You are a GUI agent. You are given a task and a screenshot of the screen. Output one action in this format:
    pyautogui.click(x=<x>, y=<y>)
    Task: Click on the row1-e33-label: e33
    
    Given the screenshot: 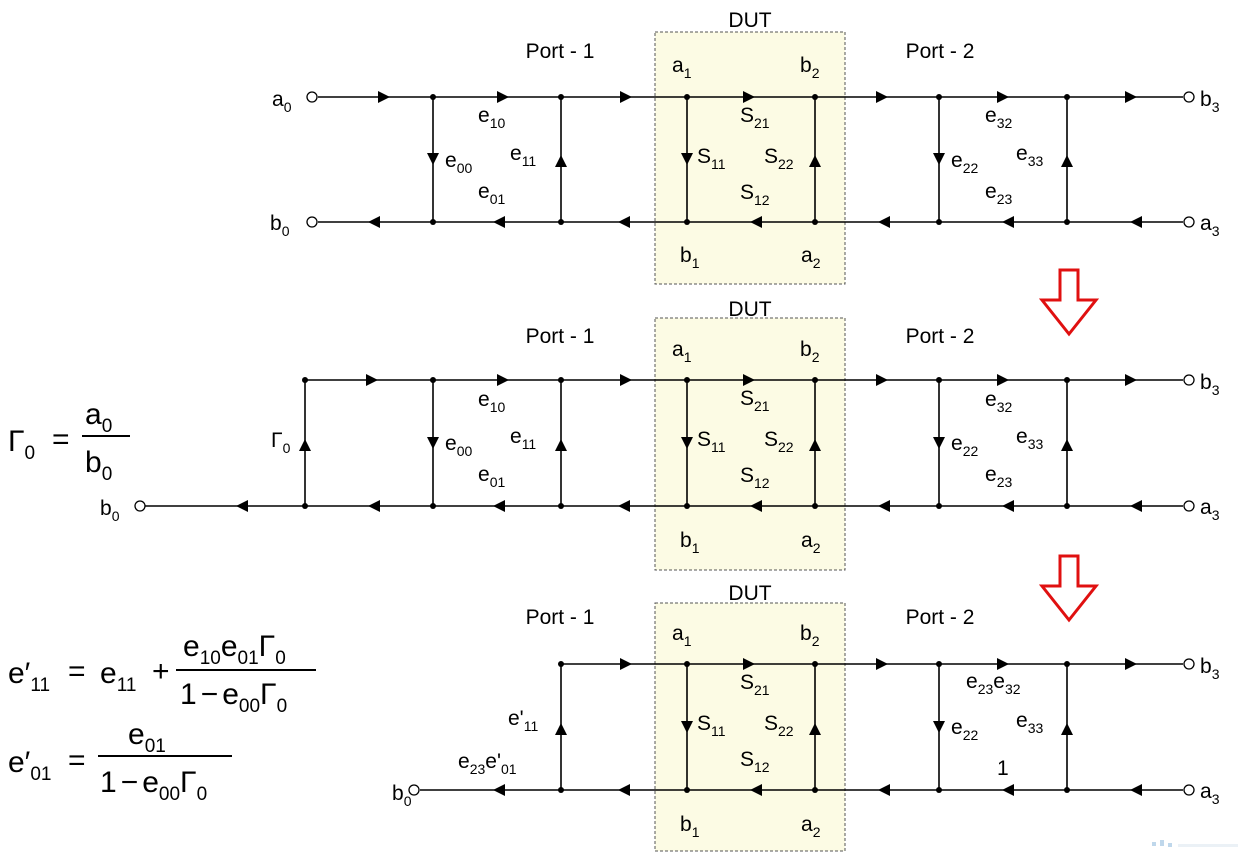 What is the action you would take?
    pyautogui.click(x=1029, y=155)
    